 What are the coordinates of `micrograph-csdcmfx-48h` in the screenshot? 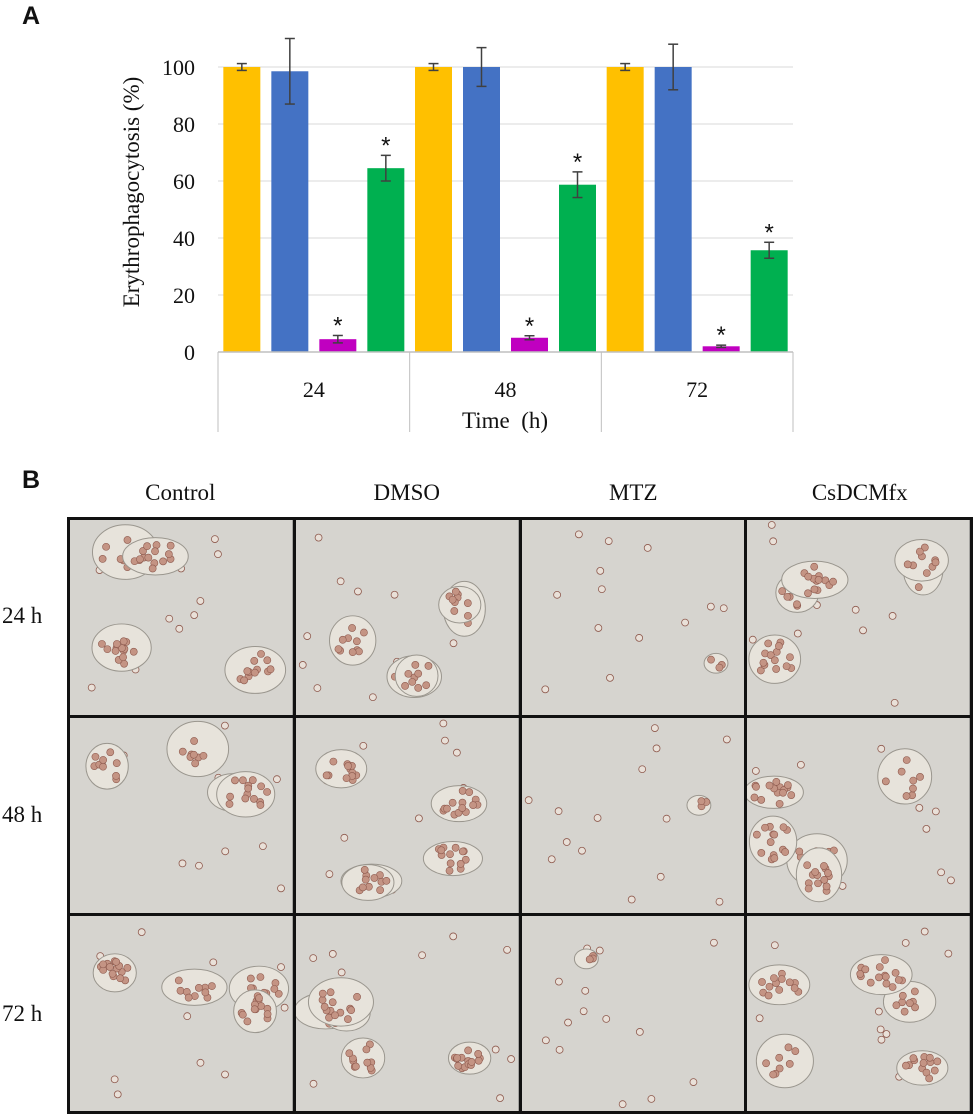 It's located at (858, 815).